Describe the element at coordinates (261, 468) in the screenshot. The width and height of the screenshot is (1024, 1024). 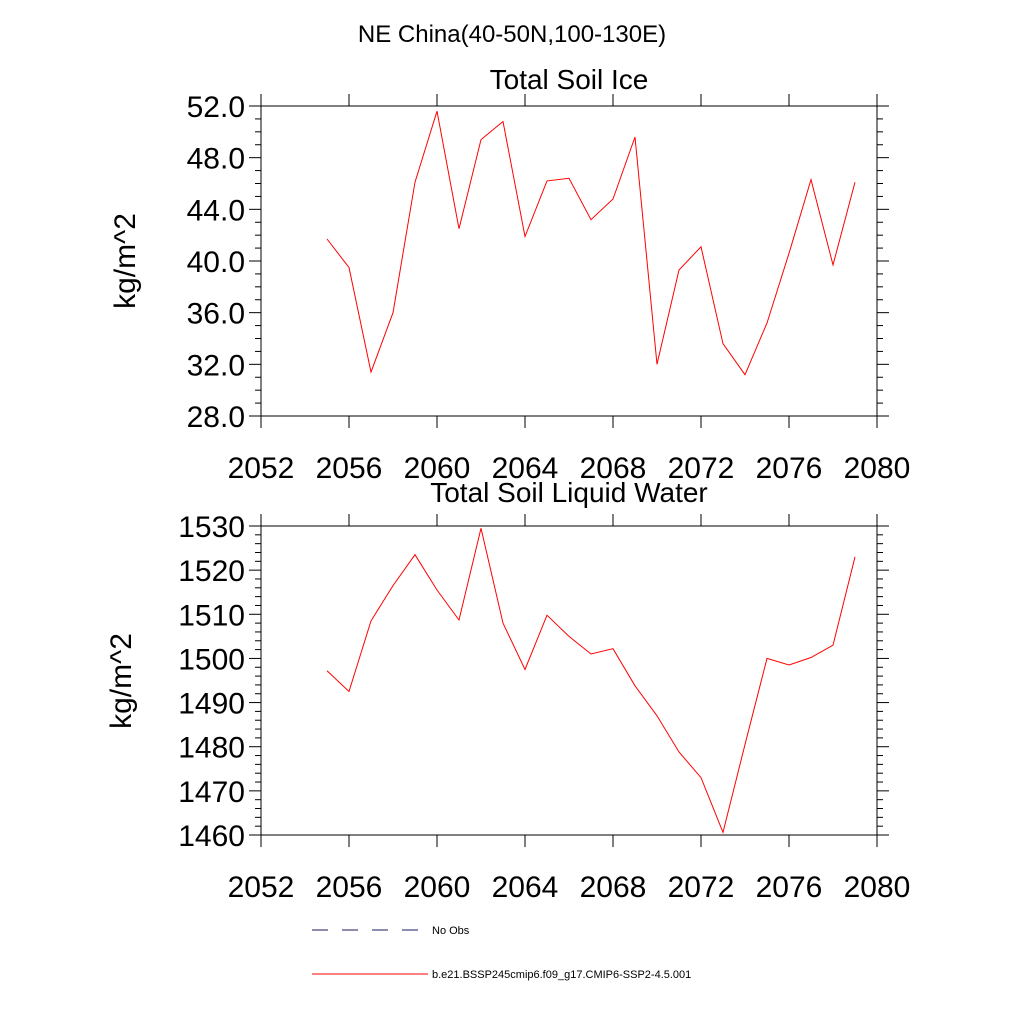
I see `soil-ice-x-tick-label: 2052` at that location.